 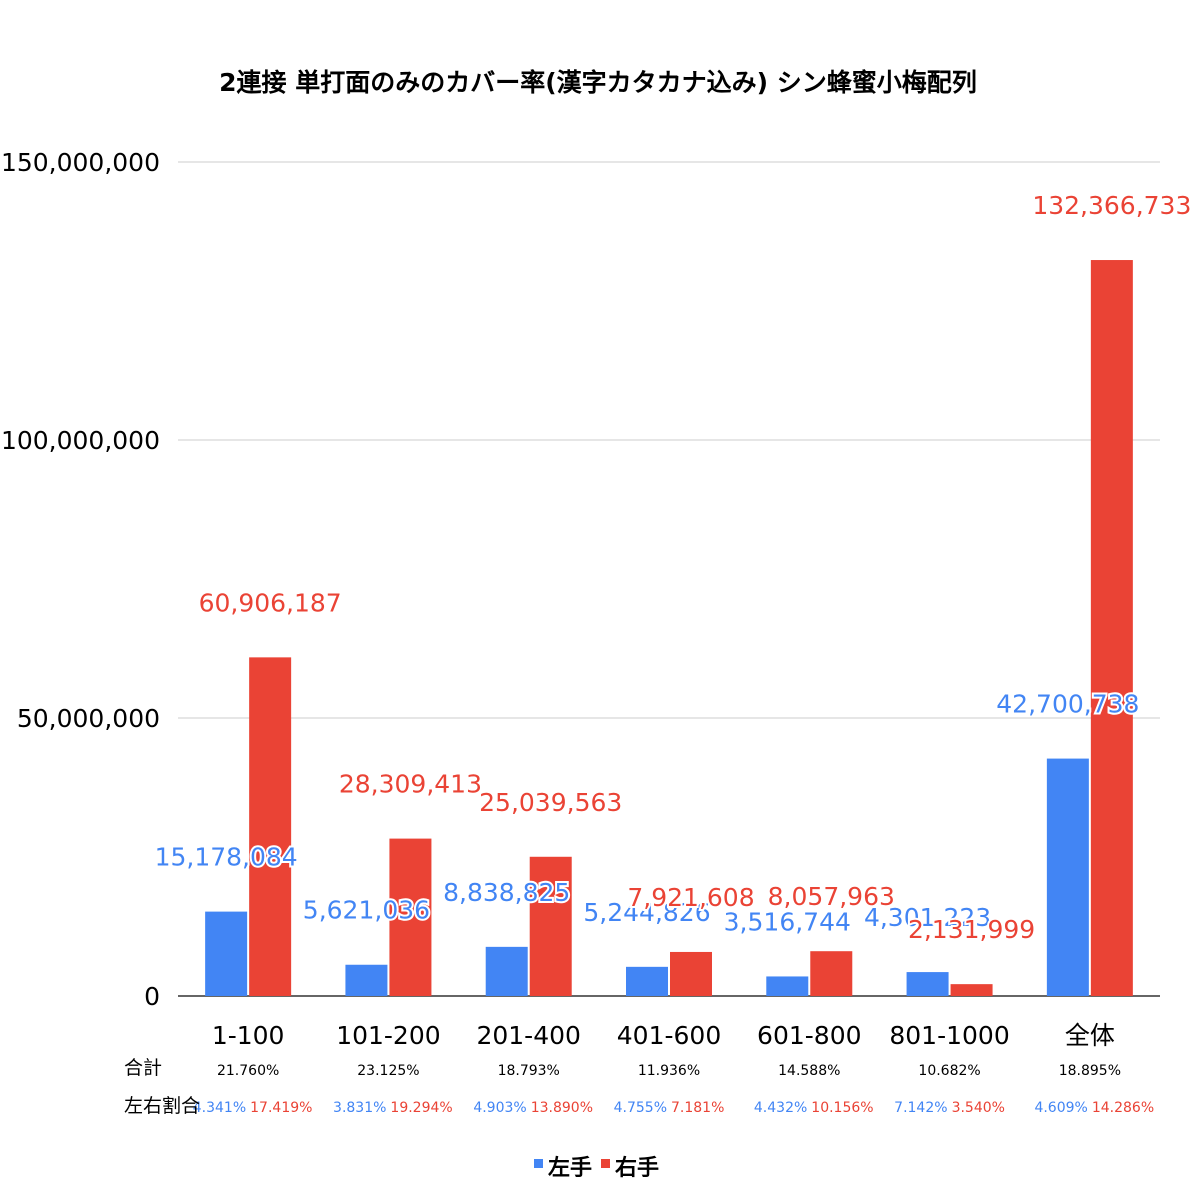 What do you see at coordinates (697, 1108) in the screenshot?
I see `right-ratio-percent: 7.181%` at bounding box center [697, 1108].